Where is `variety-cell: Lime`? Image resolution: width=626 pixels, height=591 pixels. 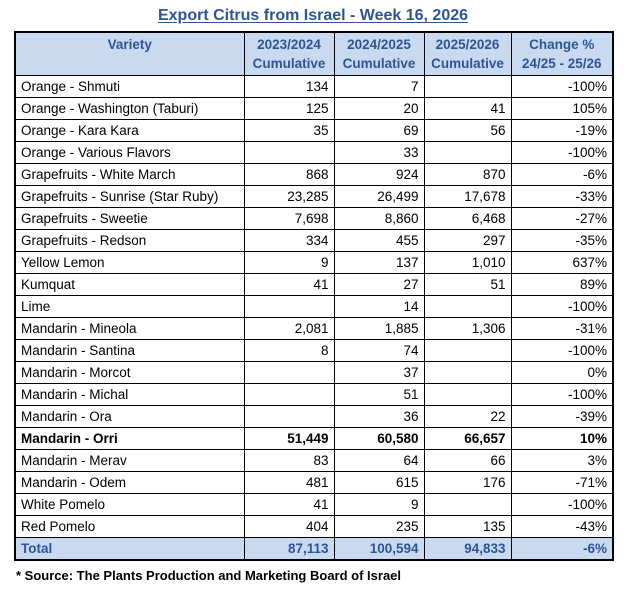
variety-cell: Lime is located at coordinates (129, 306).